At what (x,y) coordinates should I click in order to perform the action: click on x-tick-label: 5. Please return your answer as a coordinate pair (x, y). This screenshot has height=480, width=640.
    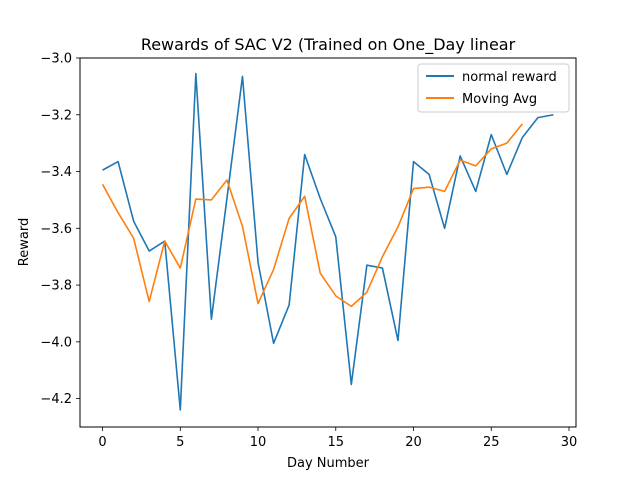
    Looking at the image, I should click on (180, 442).